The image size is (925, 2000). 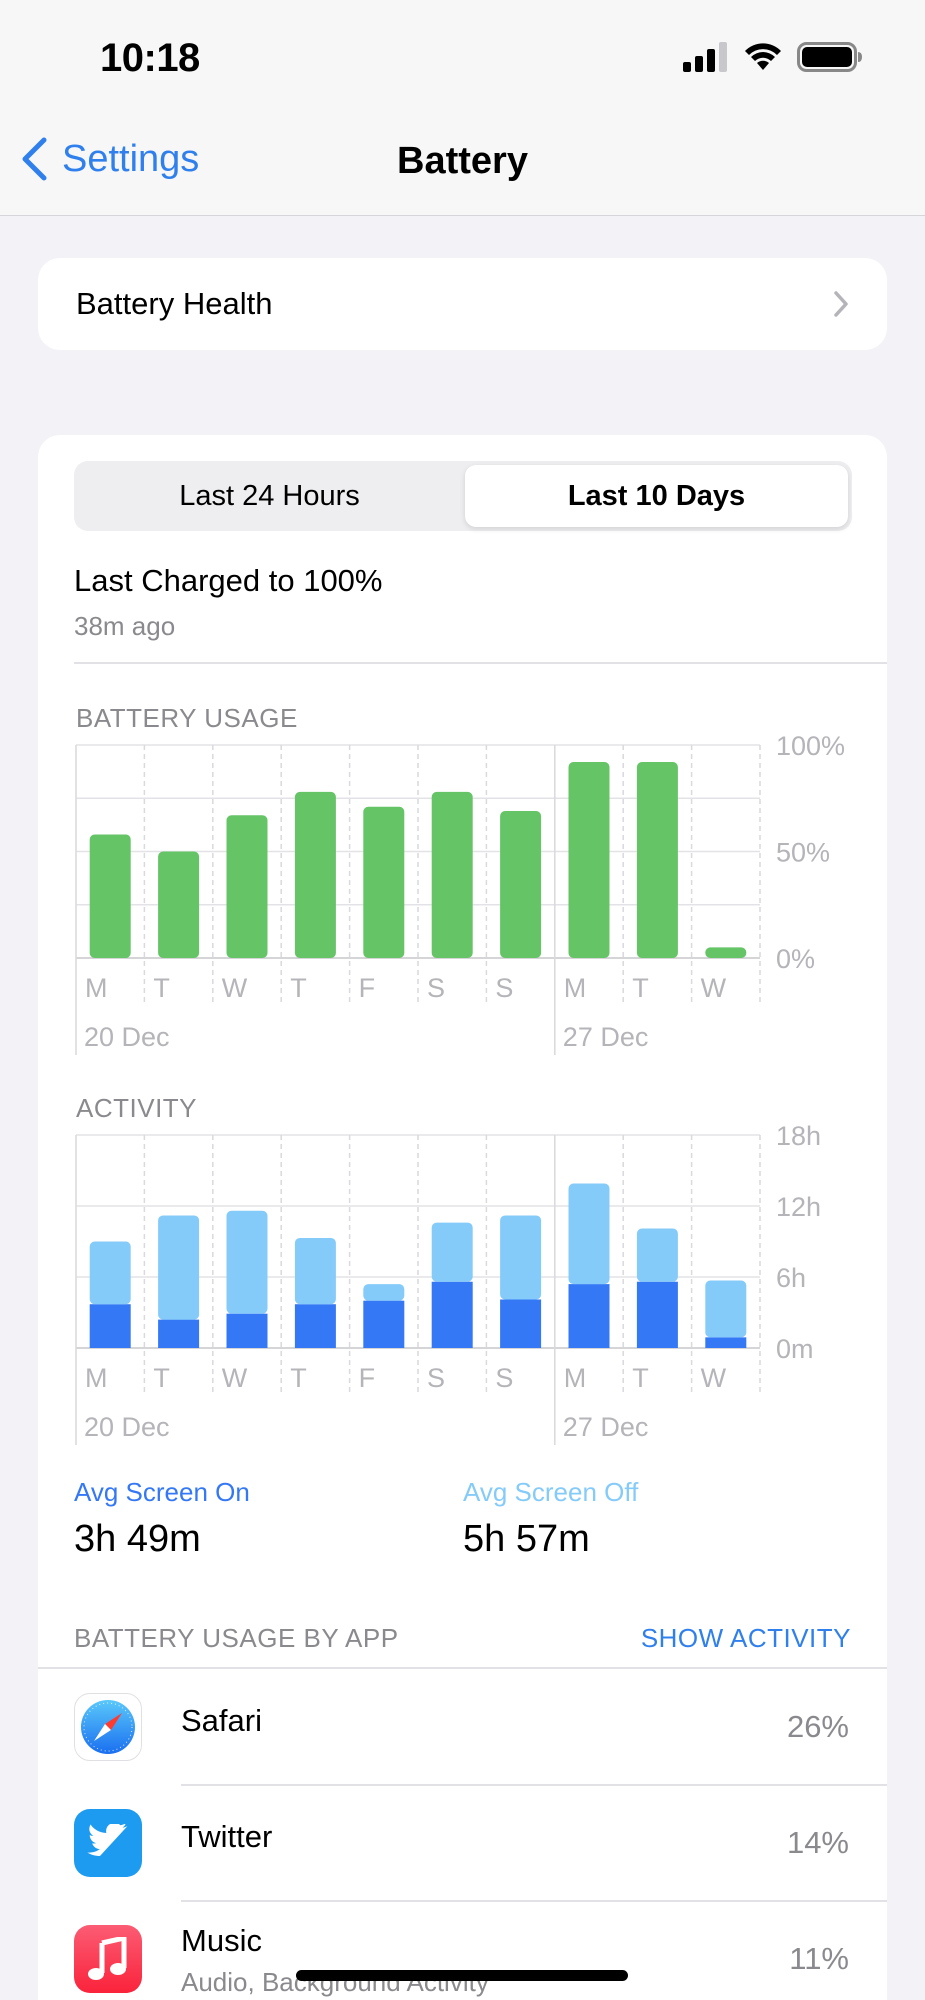 I want to click on battery-health-row: Battery Health, so click(x=462, y=304).